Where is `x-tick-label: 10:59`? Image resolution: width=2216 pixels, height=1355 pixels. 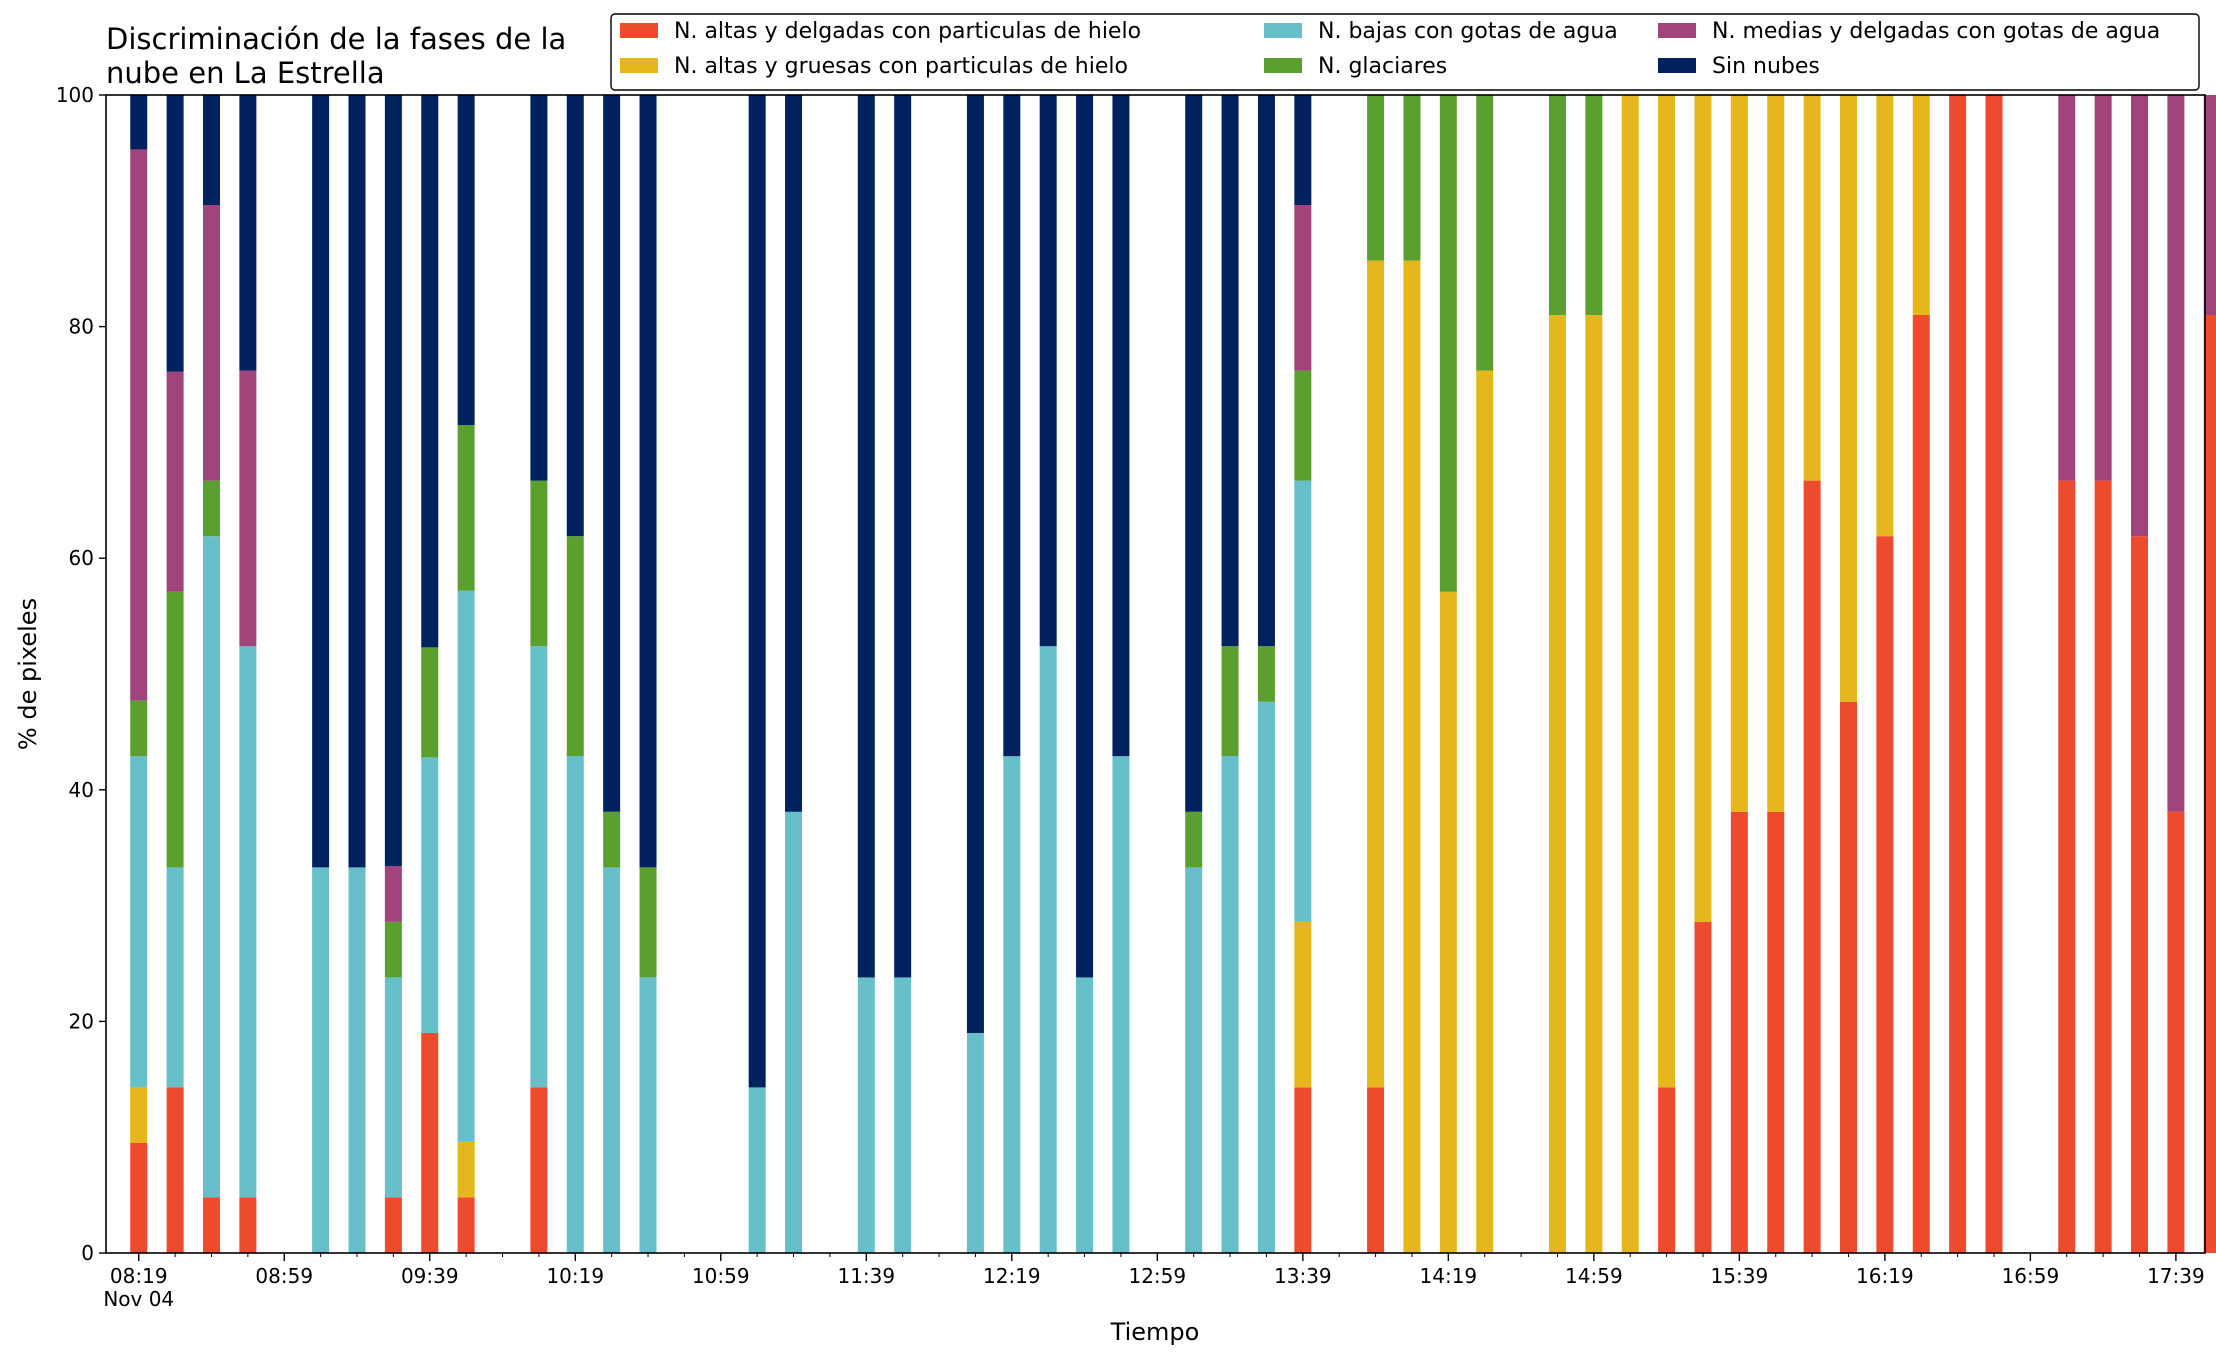
x-tick-label: 10:59 is located at coordinates (721, 1276).